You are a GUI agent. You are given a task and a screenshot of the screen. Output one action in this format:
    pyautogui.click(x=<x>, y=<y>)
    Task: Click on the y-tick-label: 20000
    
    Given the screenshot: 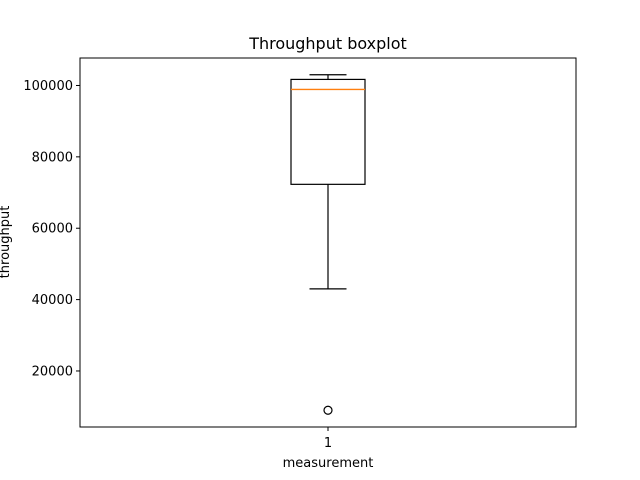 What is the action you would take?
    pyautogui.click(x=52, y=371)
    